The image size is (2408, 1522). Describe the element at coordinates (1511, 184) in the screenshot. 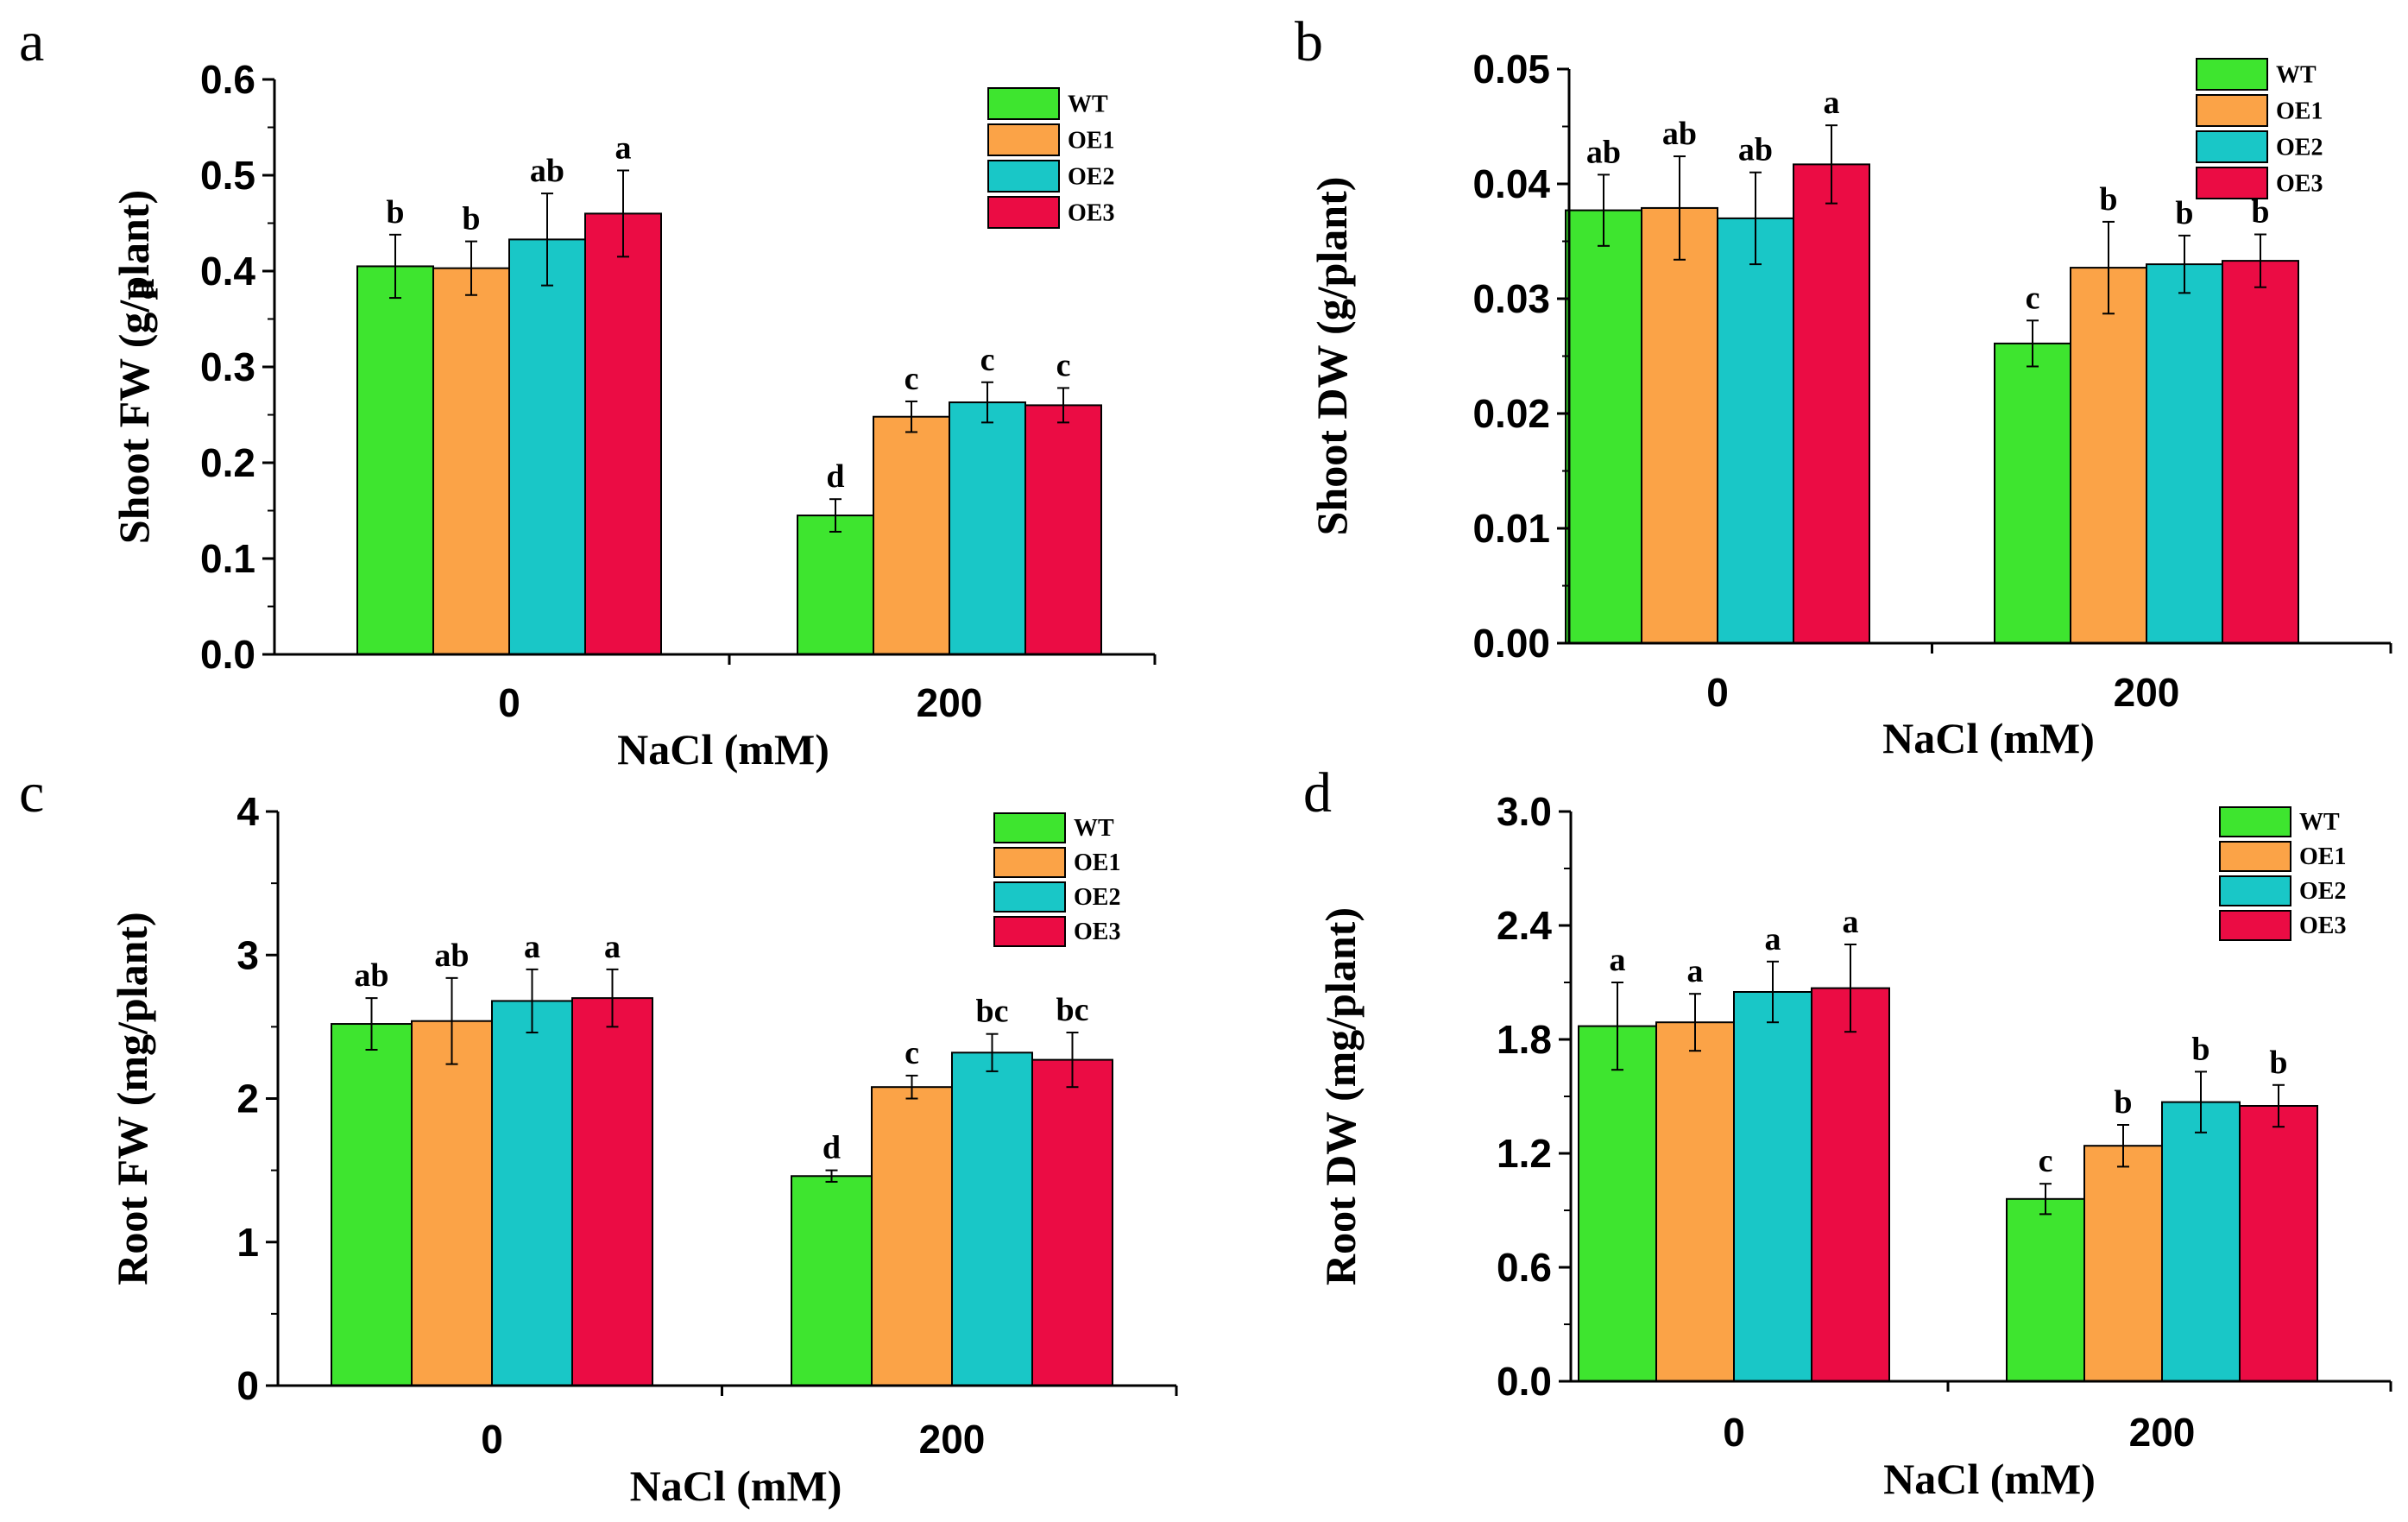

I see `y-tick-label: 0.04` at that location.